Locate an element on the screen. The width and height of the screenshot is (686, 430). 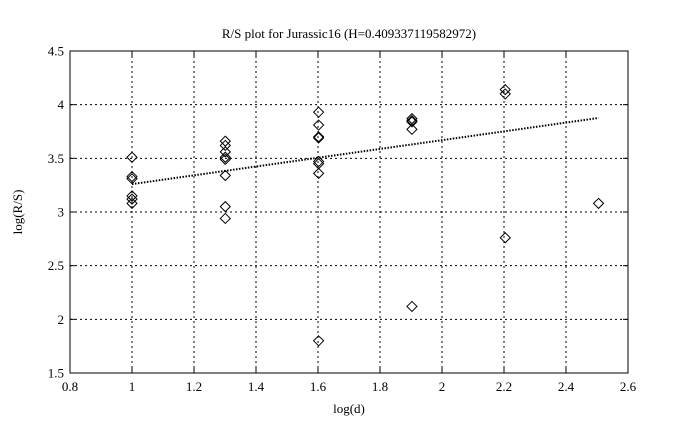
x-tick-label: 1.2 is located at coordinates (194, 386).